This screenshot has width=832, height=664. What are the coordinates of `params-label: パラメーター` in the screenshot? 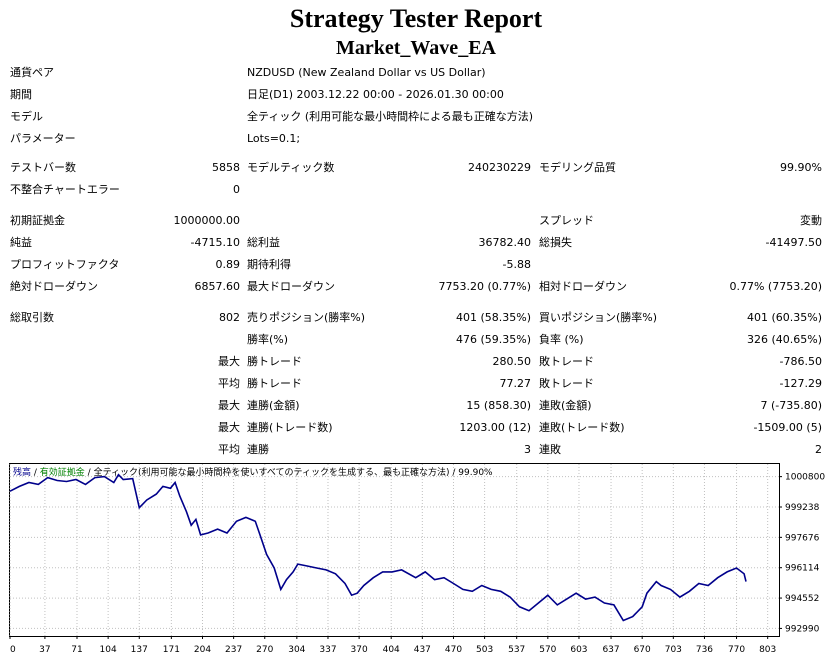 It's located at (43, 138).